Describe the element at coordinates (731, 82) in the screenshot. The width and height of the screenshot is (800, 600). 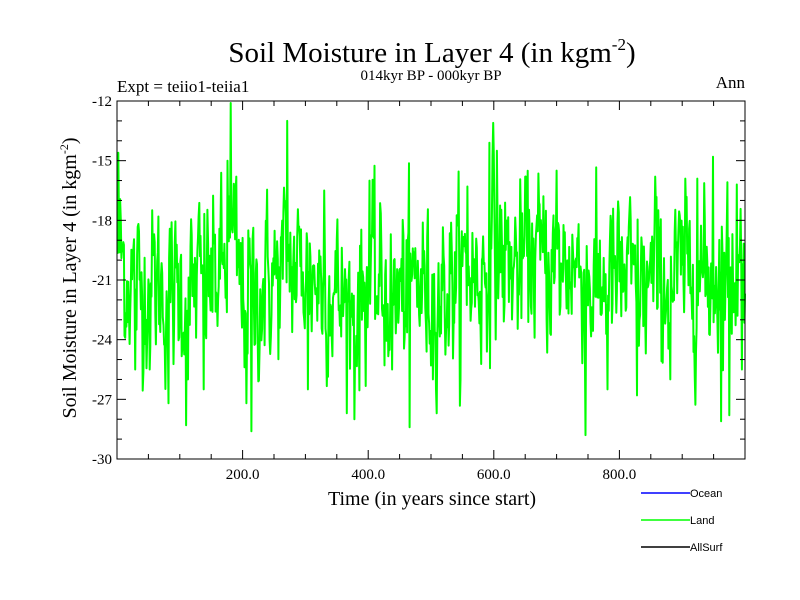
I see `season-label: Ann` at that location.